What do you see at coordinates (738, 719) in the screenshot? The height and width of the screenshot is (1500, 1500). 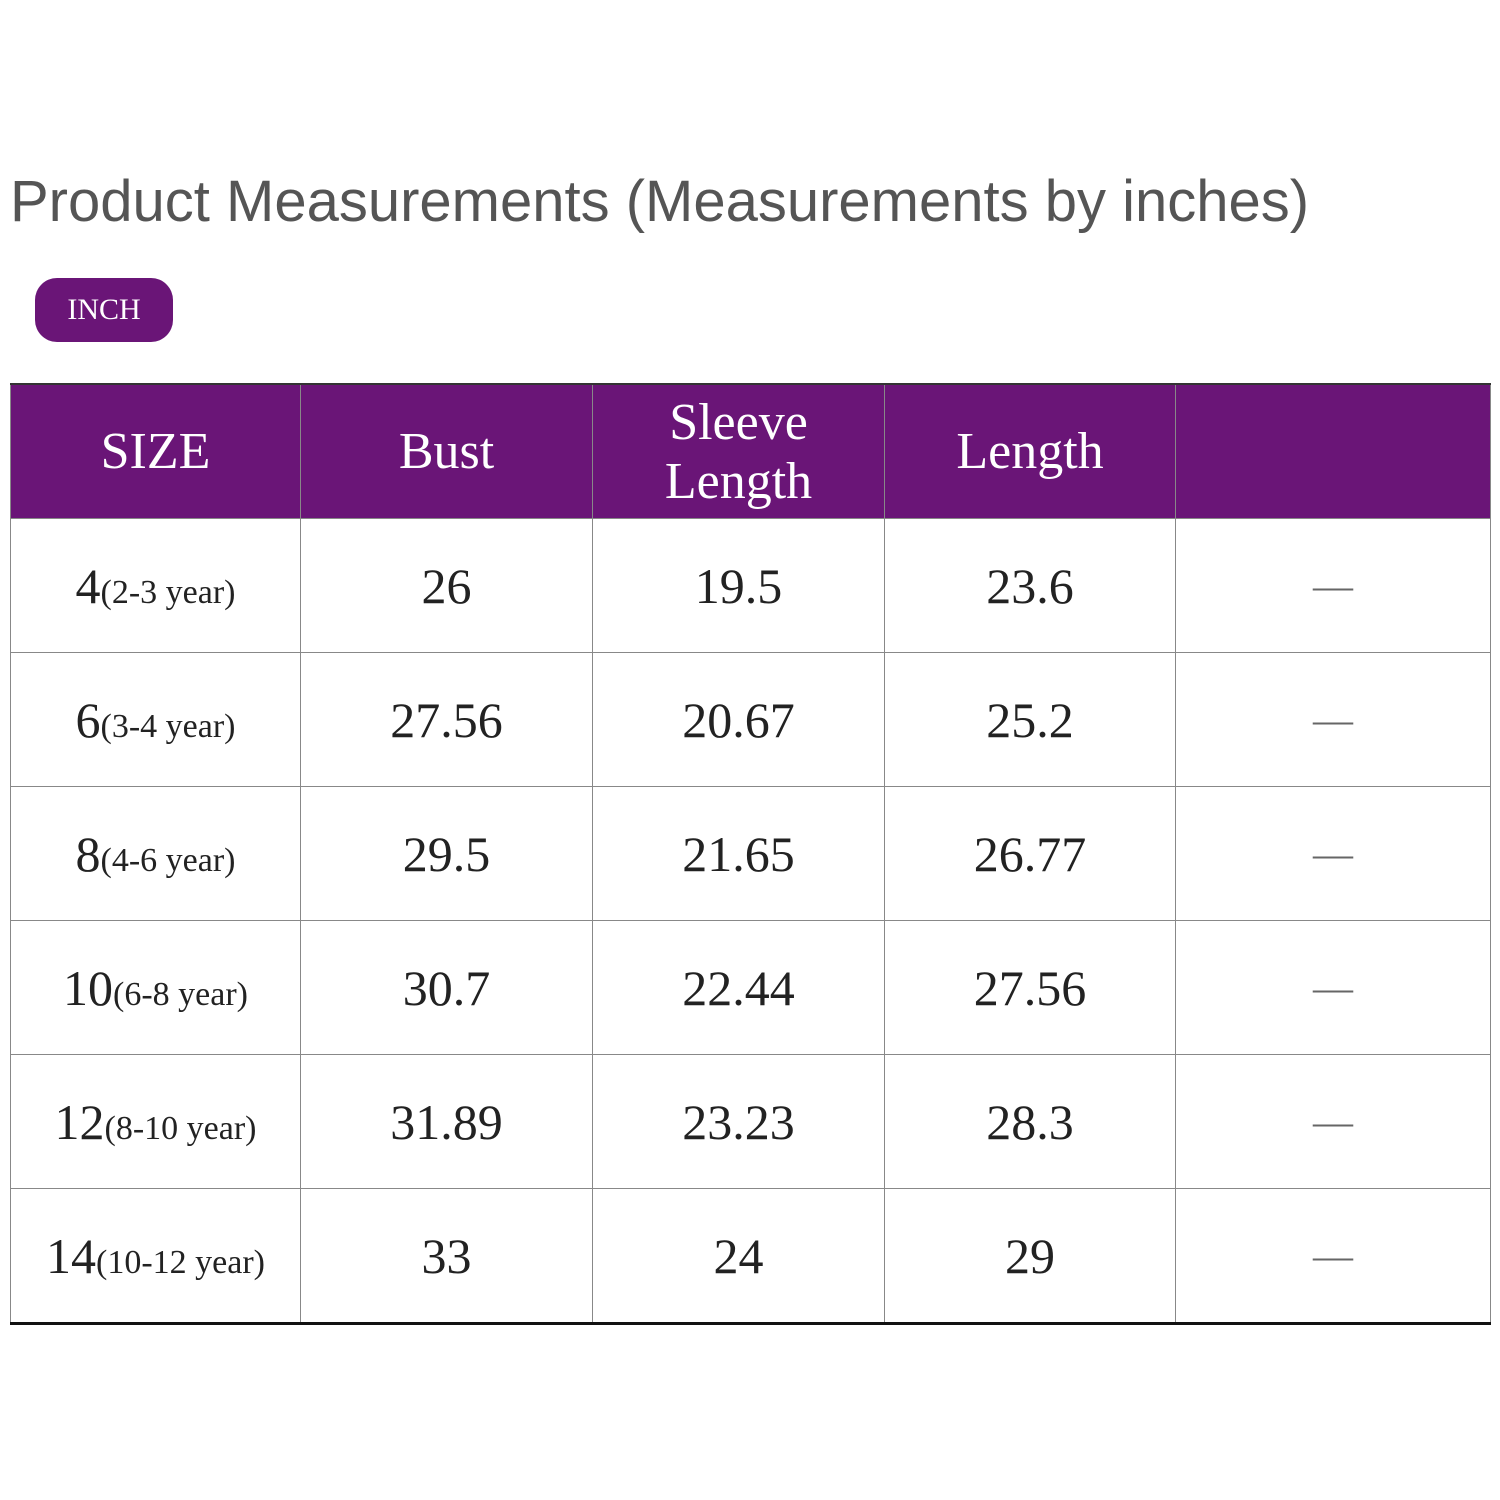 I see `value-cell: 20.67` at bounding box center [738, 719].